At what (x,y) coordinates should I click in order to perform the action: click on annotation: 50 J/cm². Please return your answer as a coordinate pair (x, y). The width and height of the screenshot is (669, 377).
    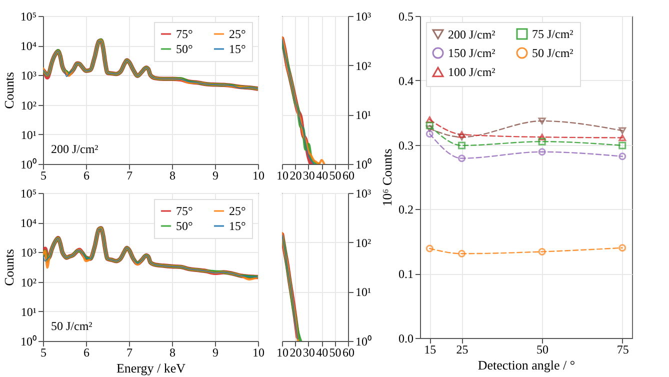
    Looking at the image, I should click on (72, 326).